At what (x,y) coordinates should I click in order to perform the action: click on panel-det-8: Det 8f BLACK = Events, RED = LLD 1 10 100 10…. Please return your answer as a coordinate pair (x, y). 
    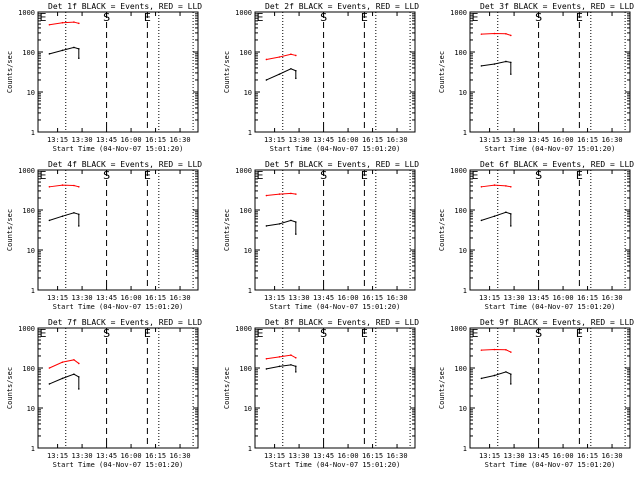
    Looking at the image, I should click on (321, 393).